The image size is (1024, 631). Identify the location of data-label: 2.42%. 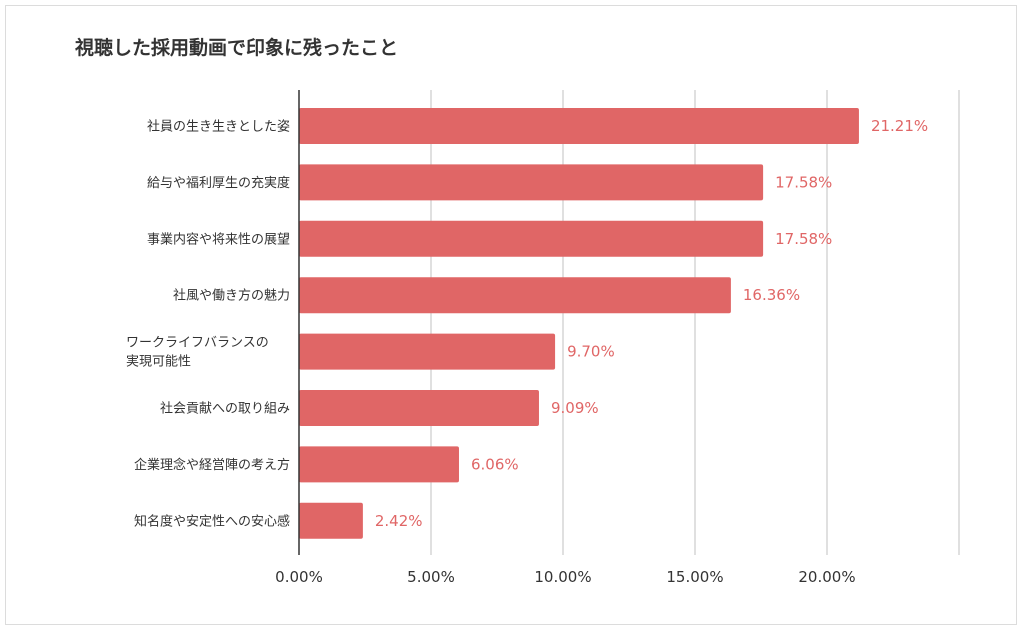
(399, 521).